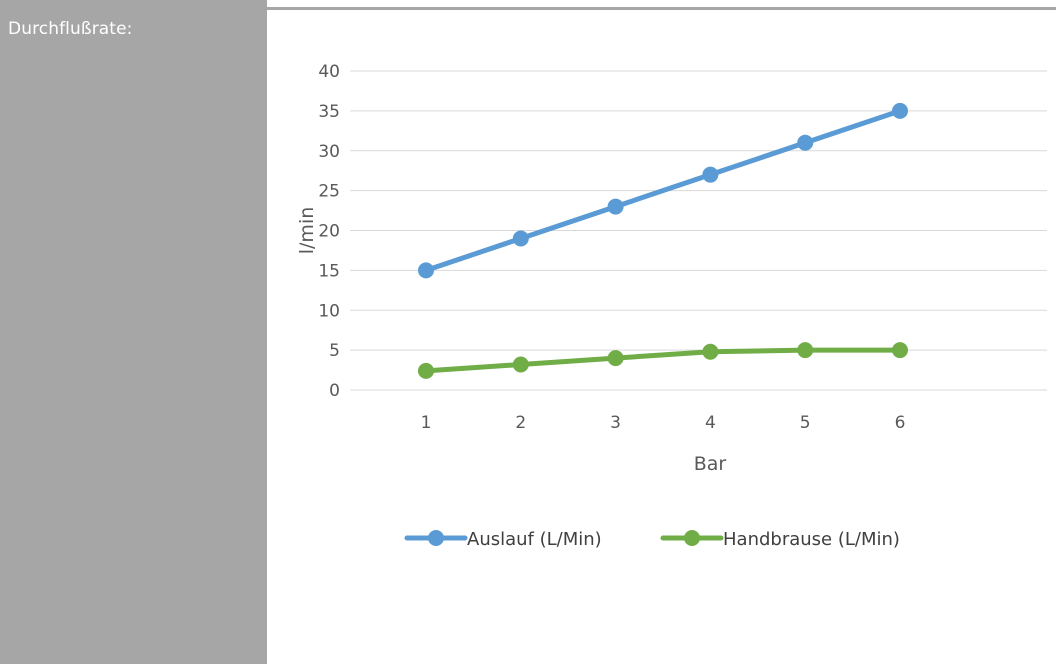 Image resolution: width=1056 pixels, height=664 pixels. I want to click on y-tick-label: 0, so click(334, 391).